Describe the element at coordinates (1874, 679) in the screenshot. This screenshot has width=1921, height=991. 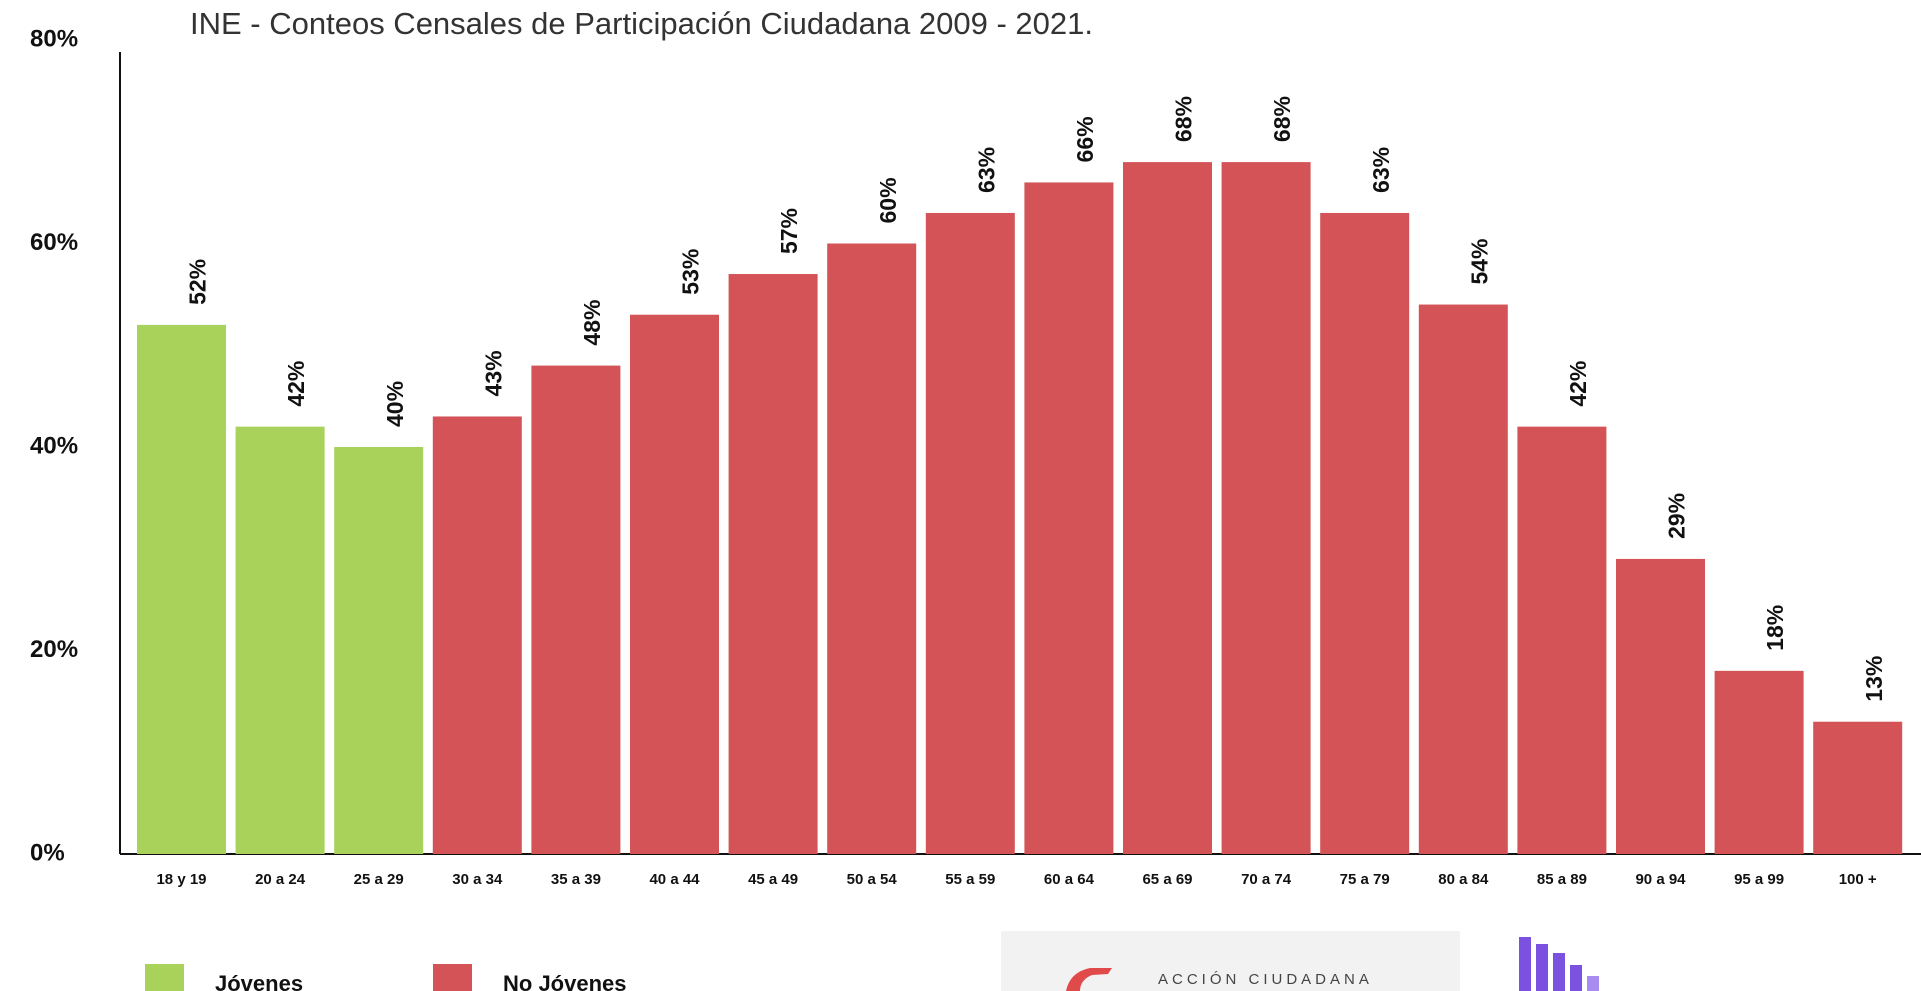
I see `value-label: 13%` at that location.